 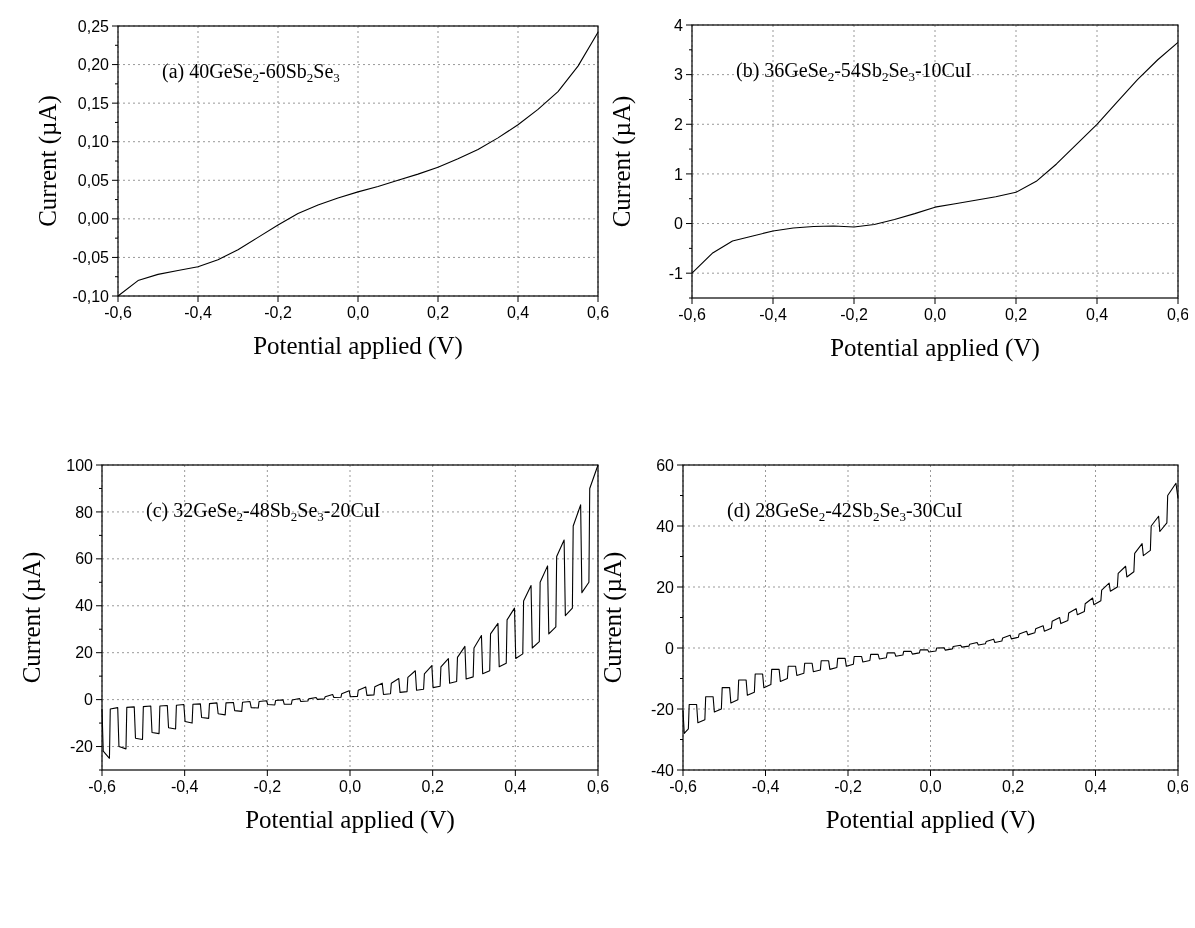 I want to click on y-tick-label: 1, so click(x=679, y=174).